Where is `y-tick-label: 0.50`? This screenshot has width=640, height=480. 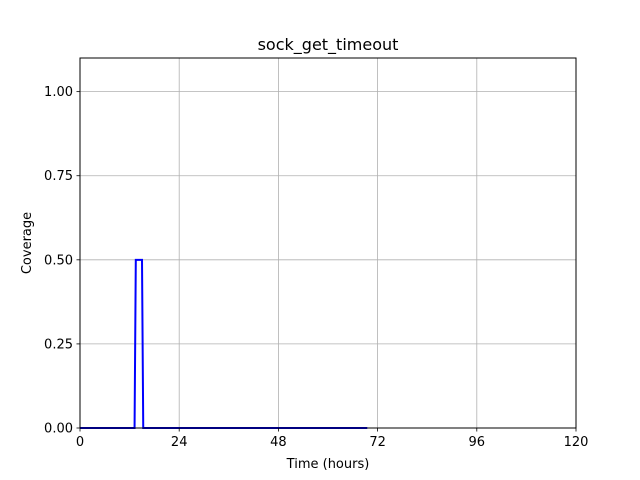 y-tick-label: 0.50 is located at coordinates (58, 260).